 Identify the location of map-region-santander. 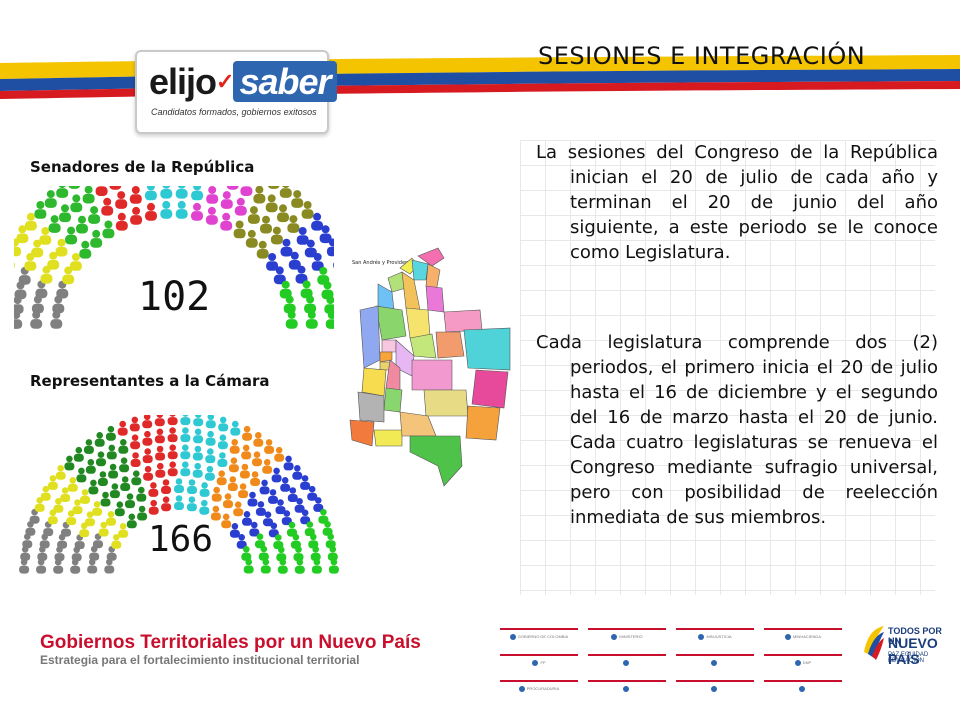
(418, 323).